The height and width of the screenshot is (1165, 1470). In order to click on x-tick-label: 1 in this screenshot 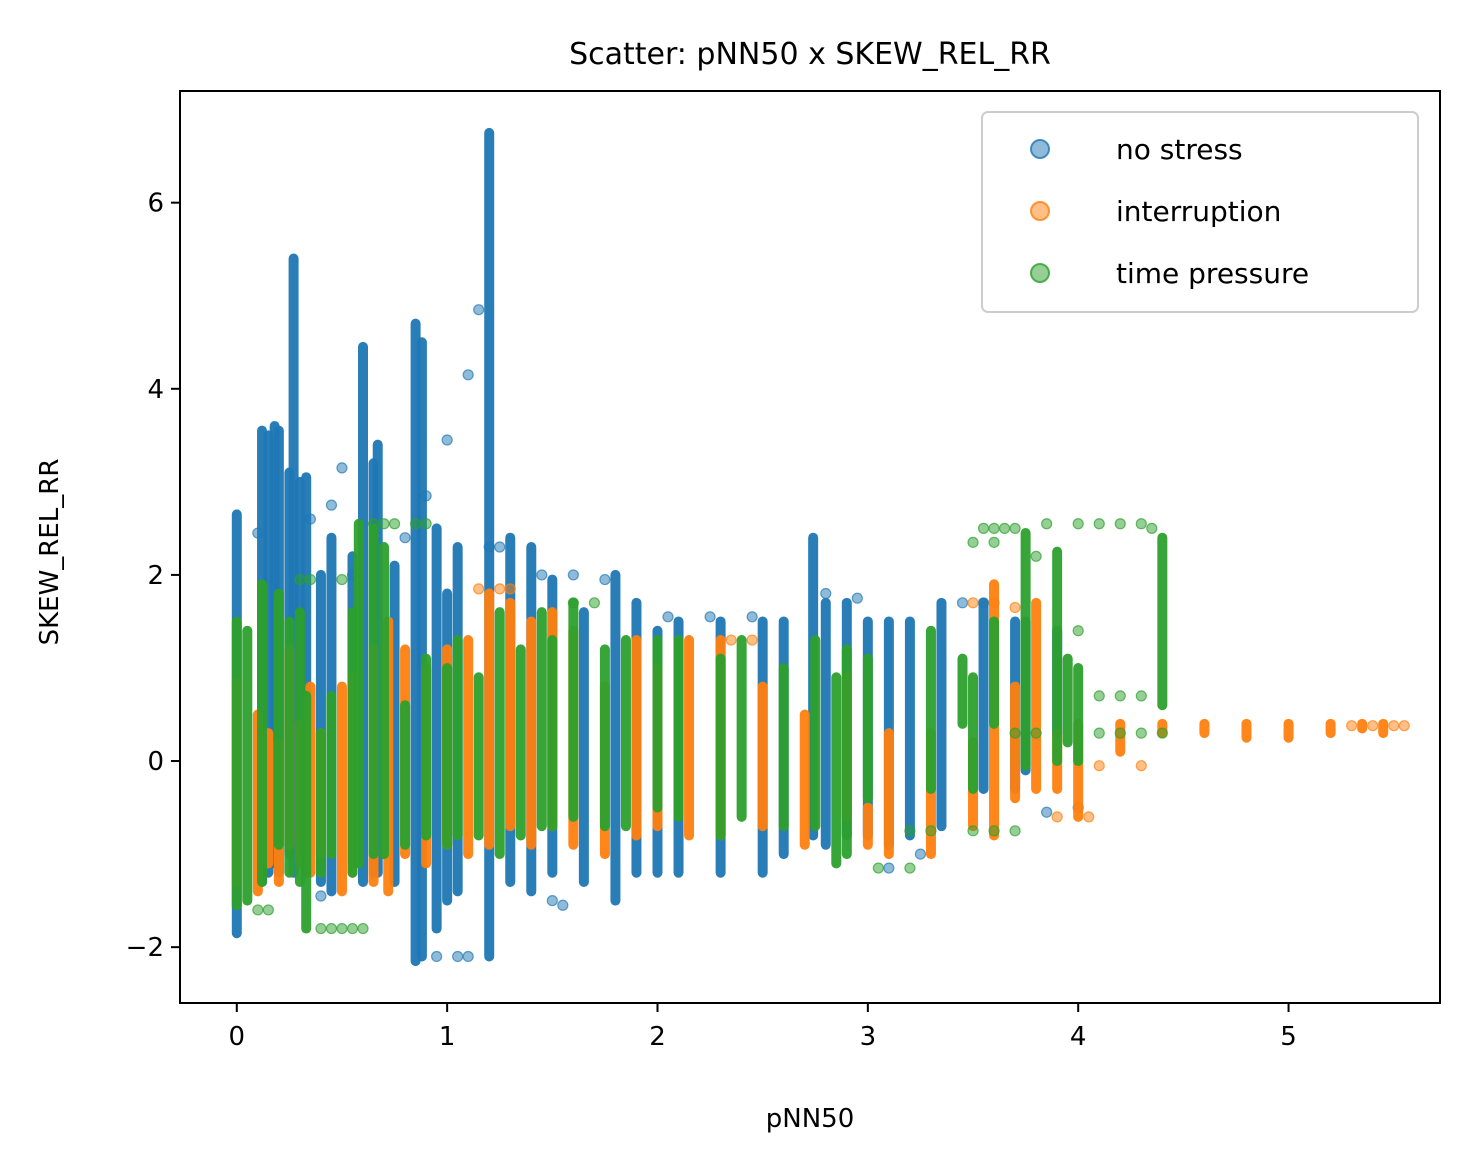, I will do `click(447, 1037)`.